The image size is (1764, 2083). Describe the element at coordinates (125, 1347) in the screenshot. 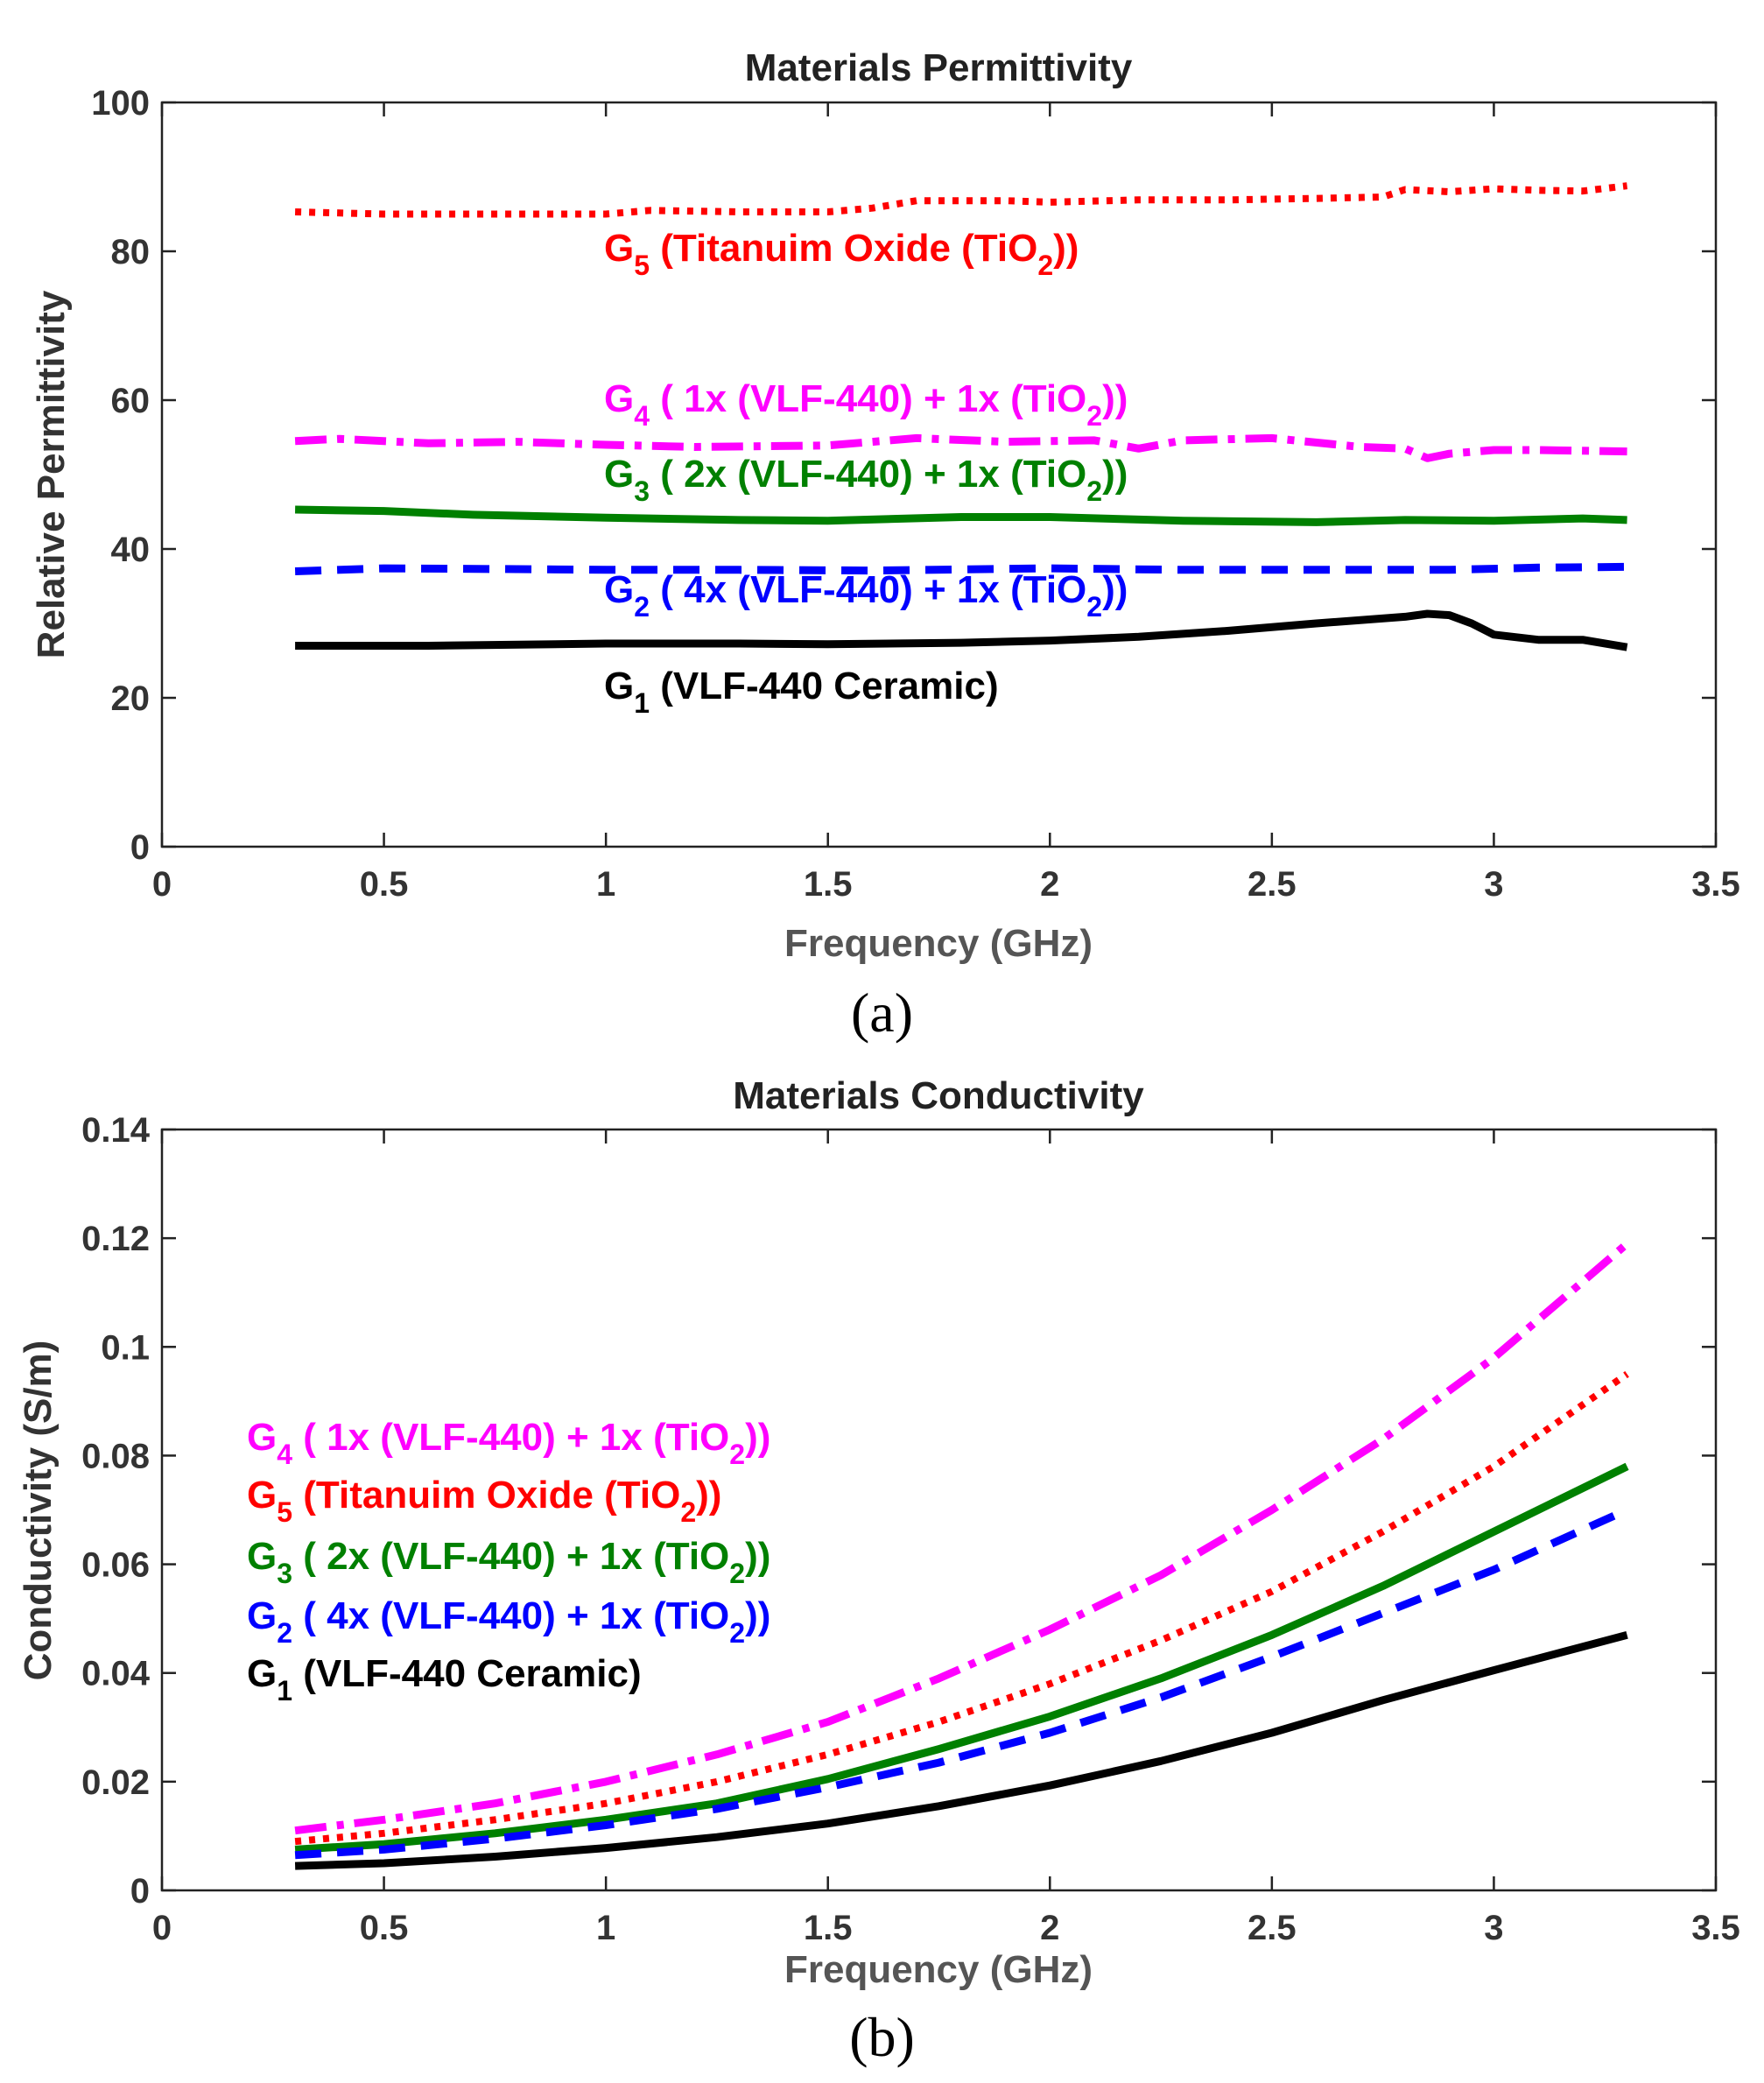

I see `y-tick-label: 0.1` at that location.